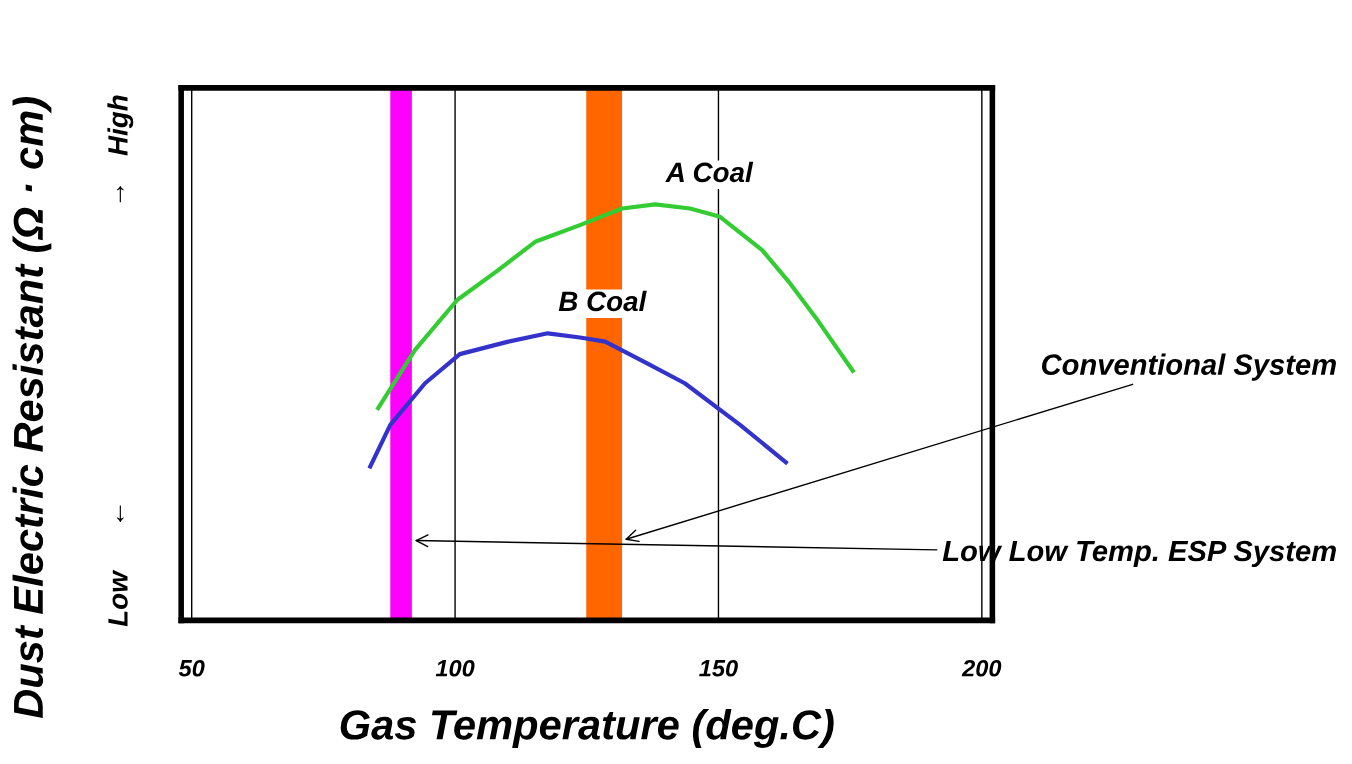 The image size is (1352, 764). What do you see at coordinates (455, 668) in the screenshot?
I see `x-tick-label: 100` at bounding box center [455, 668].